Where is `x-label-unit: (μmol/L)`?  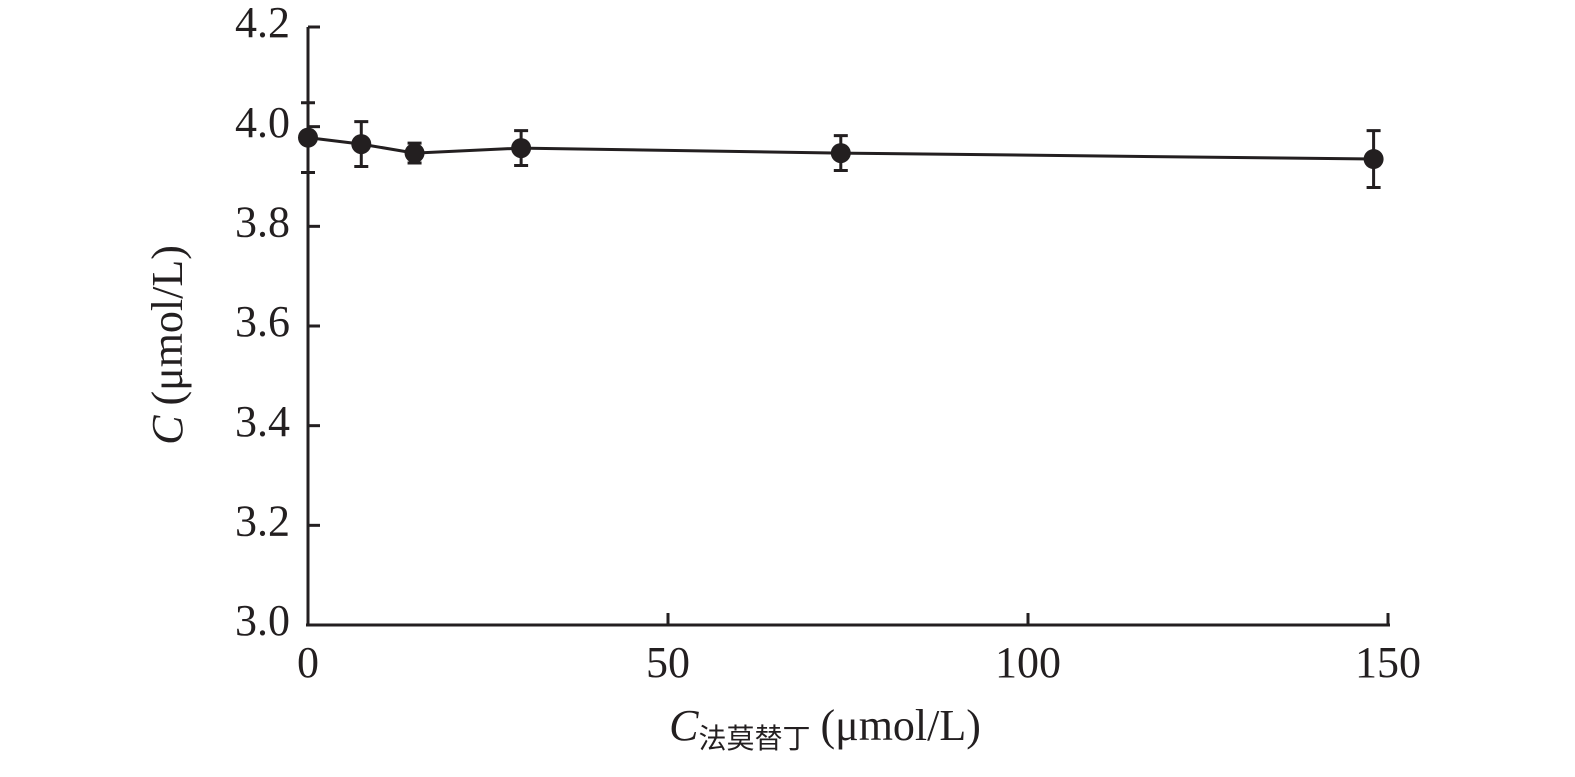
x-label-unit: (μmol/L) is located at coordinates (900, 725).